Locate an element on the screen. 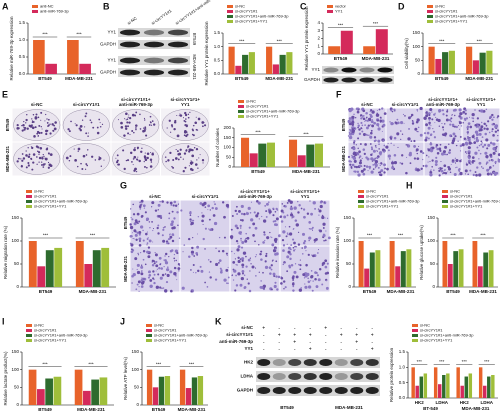 Image resolution: width=500 pixels, height=417 pixels. y-tick-label: 1.0 is located at coordinates (402, 367).